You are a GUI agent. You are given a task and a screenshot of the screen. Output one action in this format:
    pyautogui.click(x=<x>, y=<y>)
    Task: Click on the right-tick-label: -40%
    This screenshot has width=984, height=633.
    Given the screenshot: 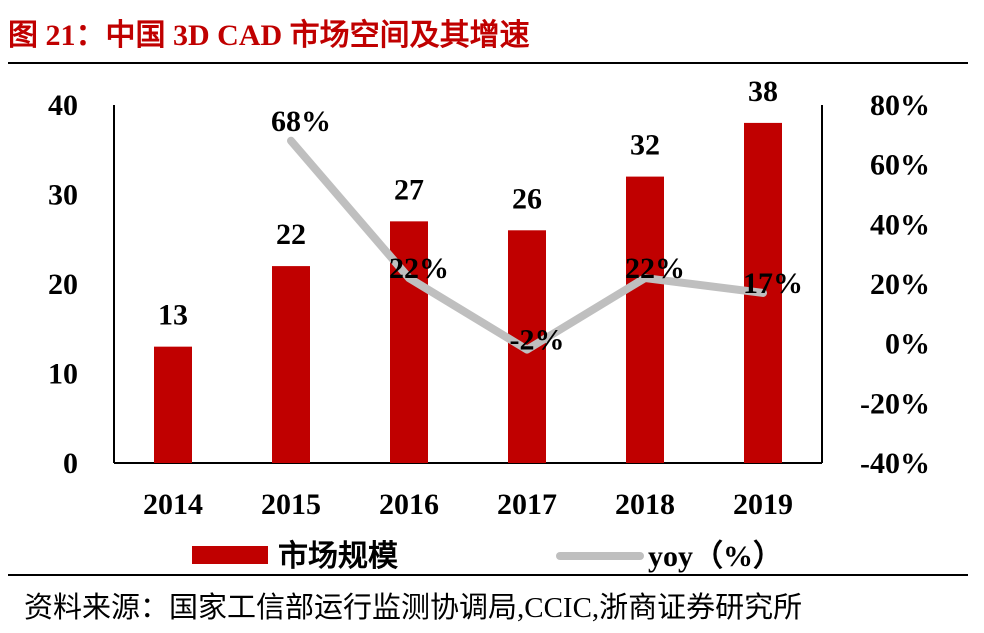 What is the action you would take?
    pyautogui.click(x=895, y=463)
    